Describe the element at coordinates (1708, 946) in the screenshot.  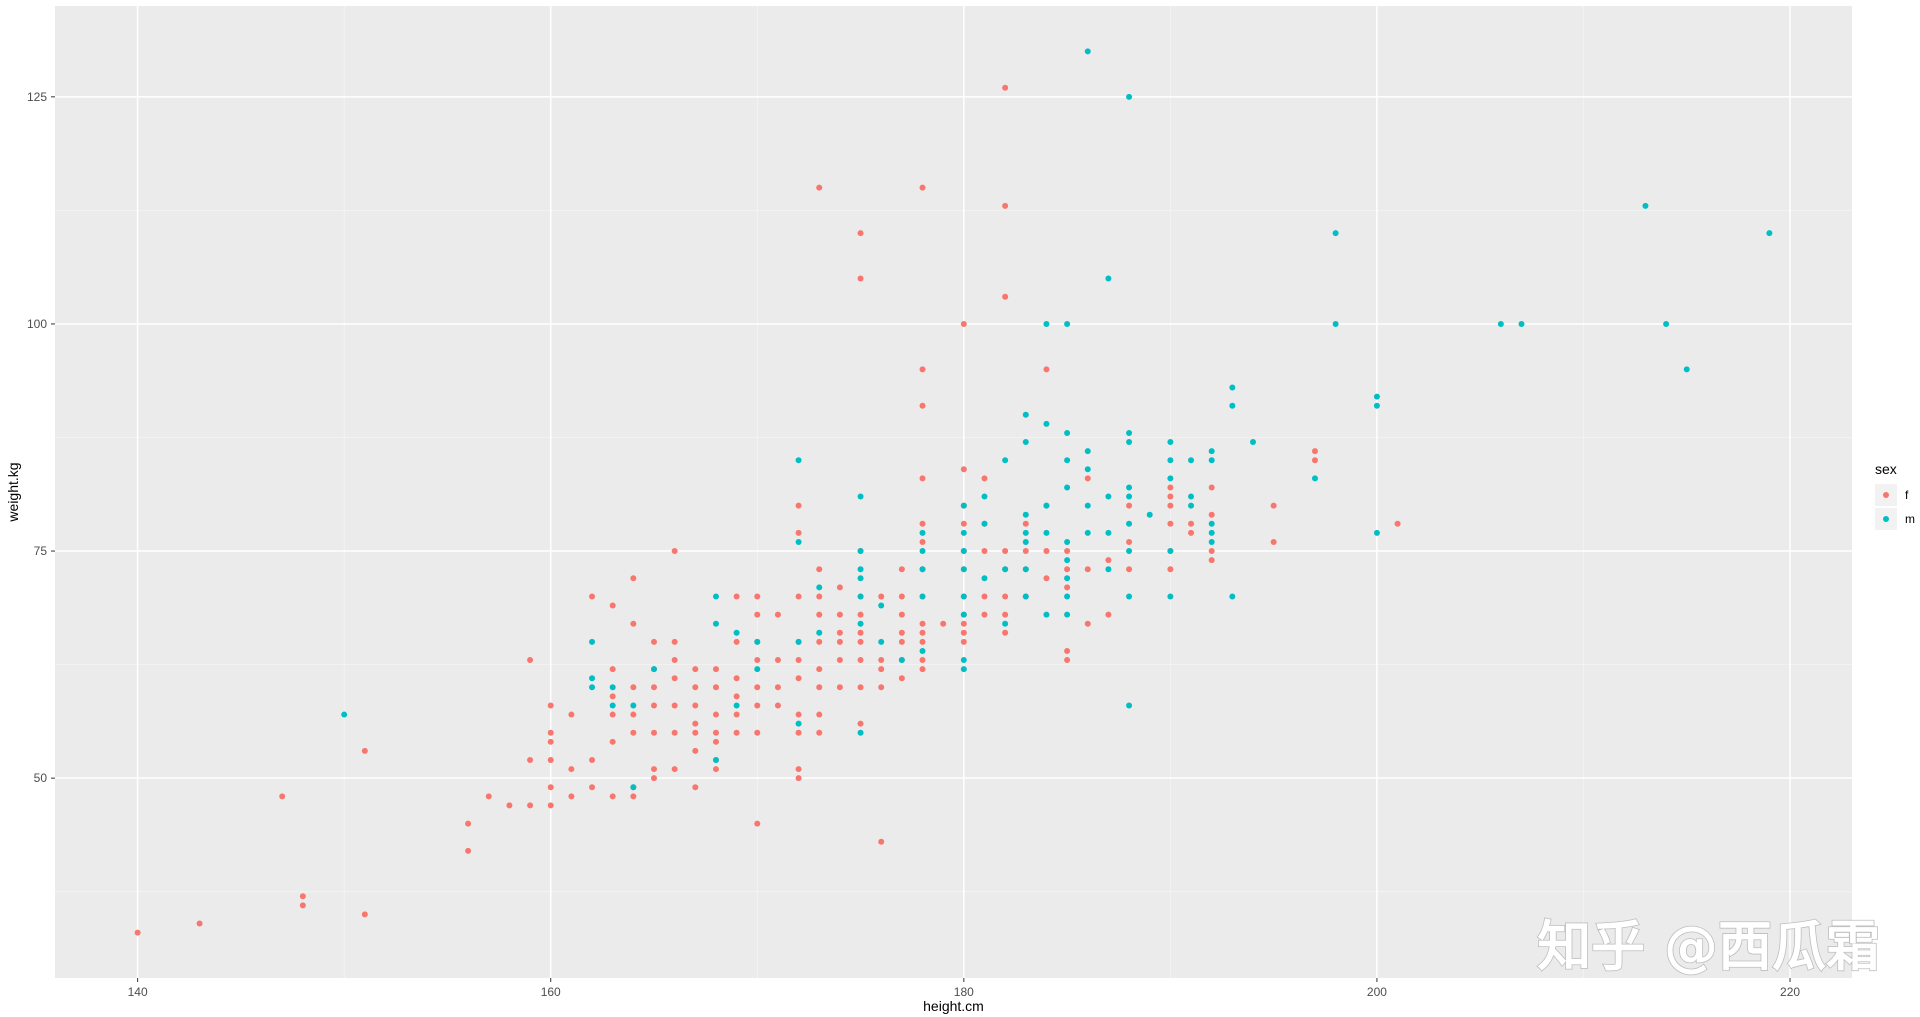
I see `watermark-text: 知乎 @西瓜霜` at that location.